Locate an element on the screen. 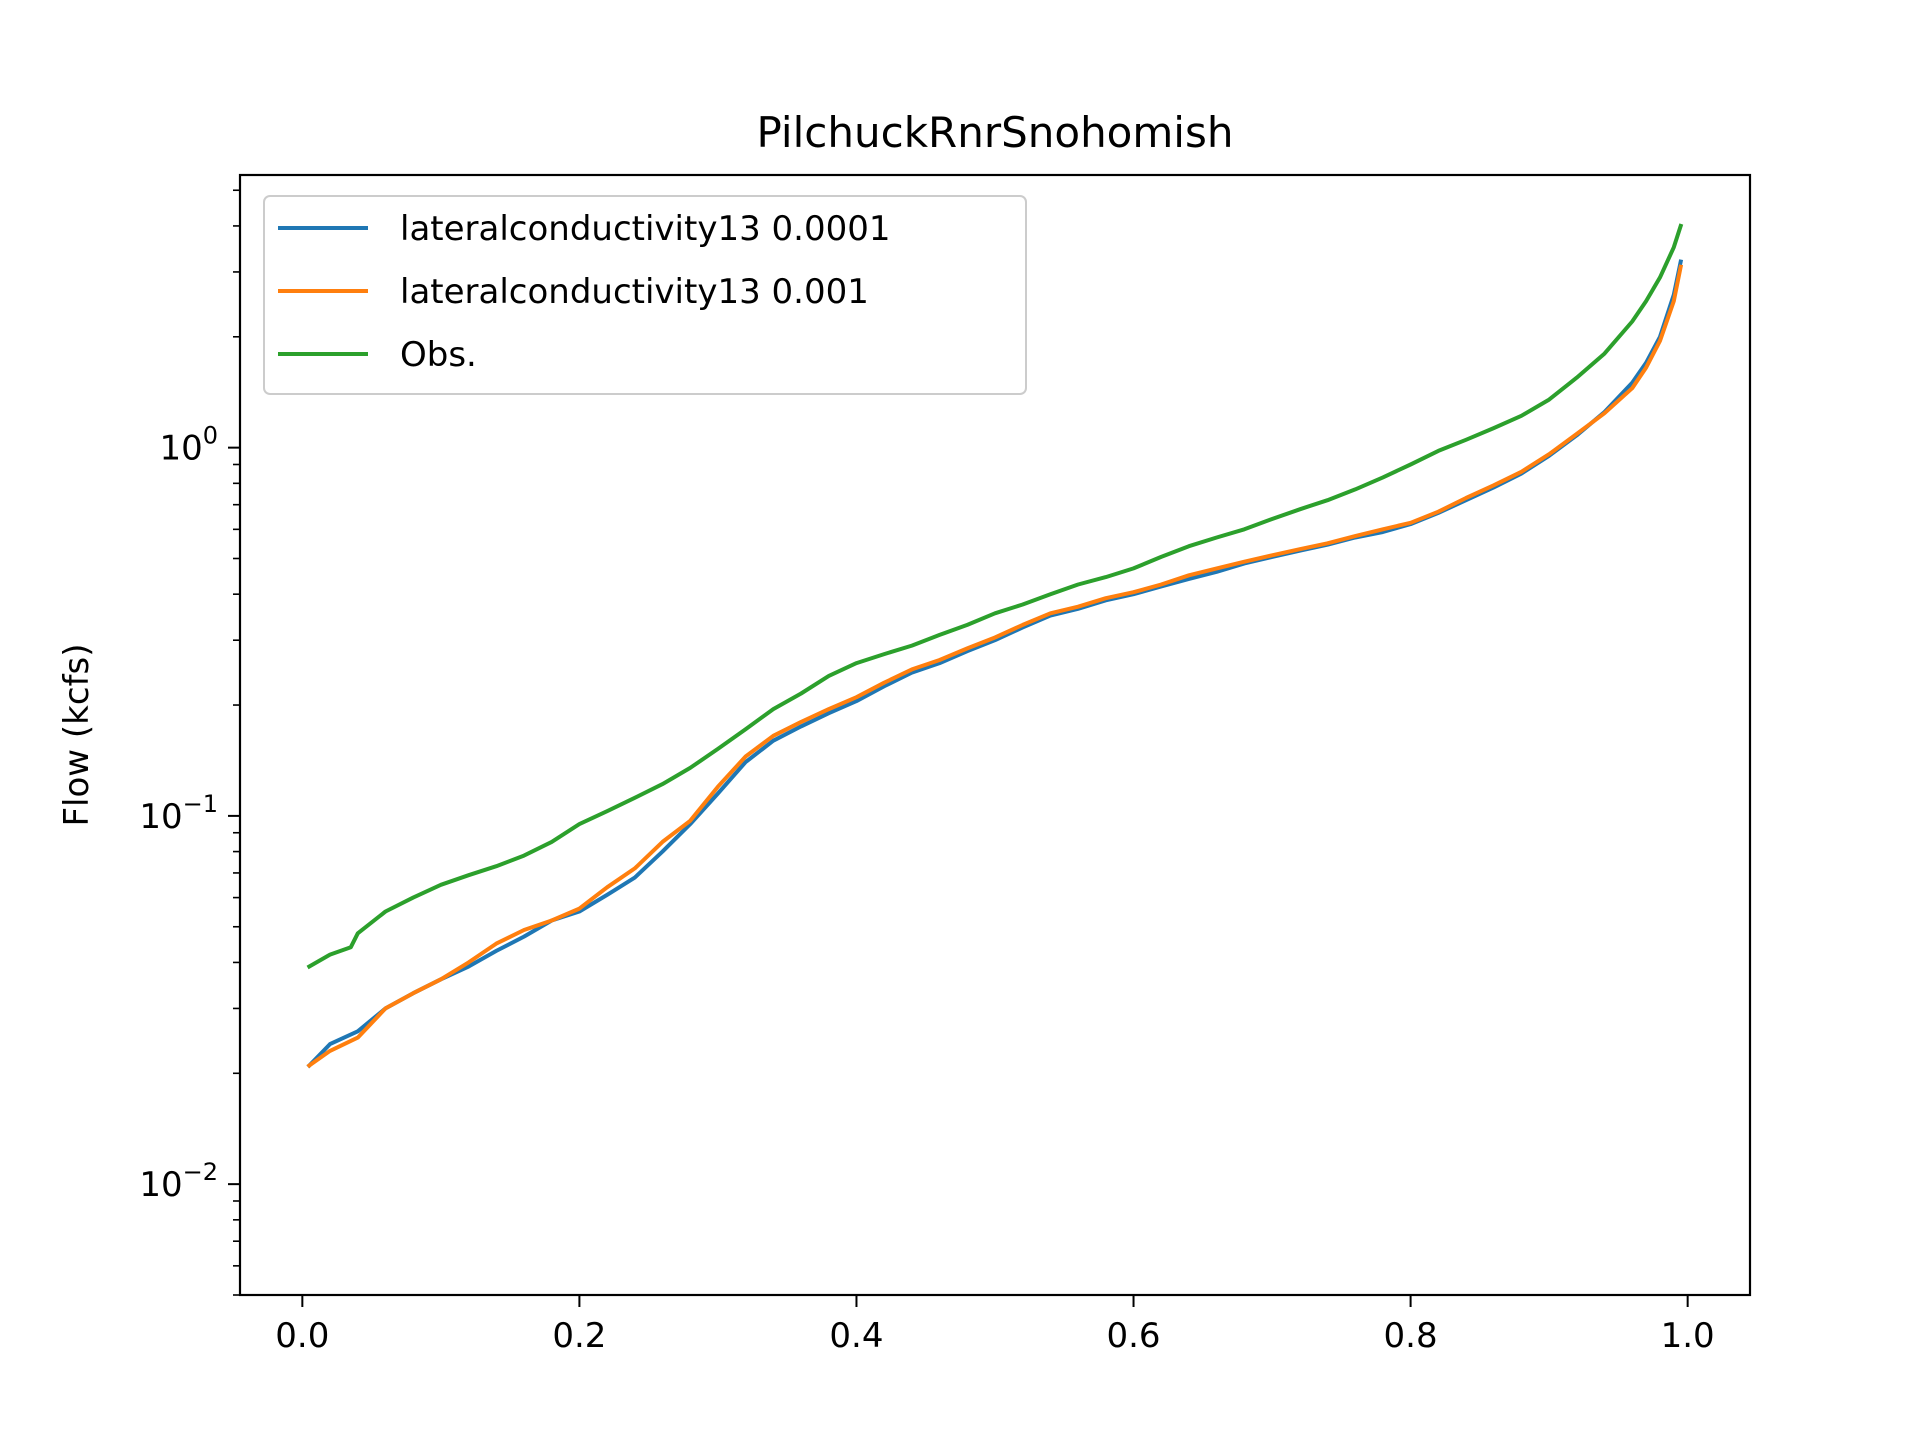 Image resolution: width=1920 pixels, height=1440 pixels. x-tick-label: 0.4 is located at coordinates (856, 1336).